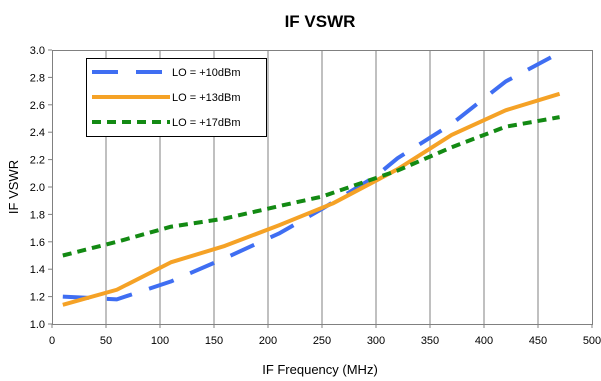 Image resolution: width=601 pixels, height=381 pixels. What do you see at coordinates (37, 51) in the screenshot?
I see `y-tick-label: 3.0` at bounding box center [37, 51].